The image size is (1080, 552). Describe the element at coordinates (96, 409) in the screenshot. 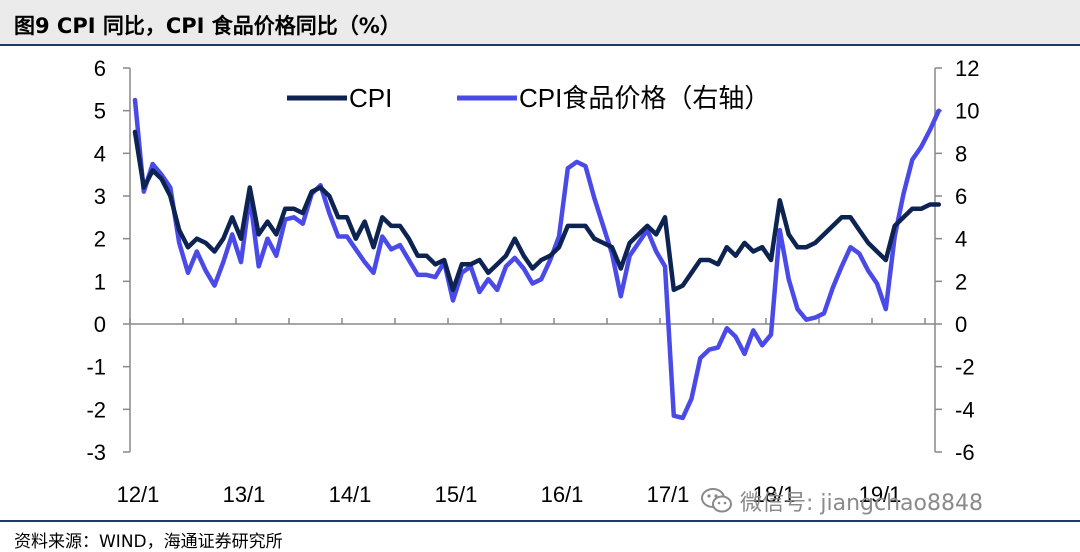

I see `left-axis-tick-label: -2` at that location.